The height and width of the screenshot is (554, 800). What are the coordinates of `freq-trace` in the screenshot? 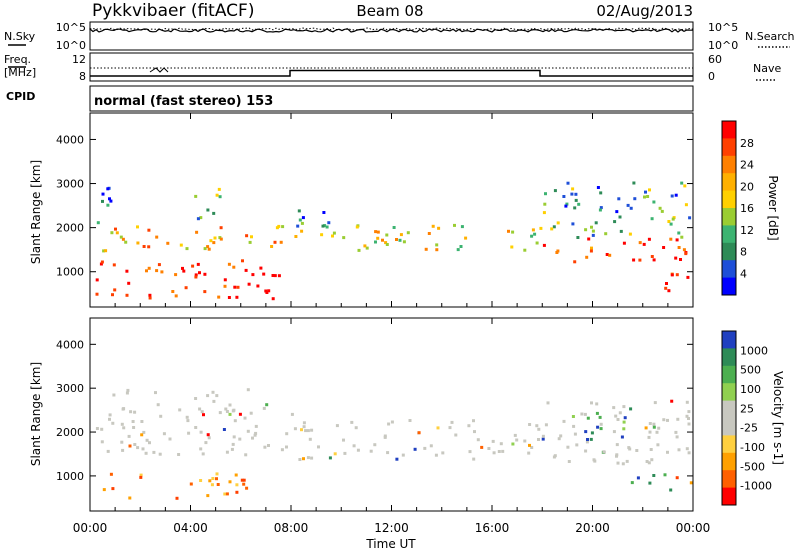 It's located at (391, 73).